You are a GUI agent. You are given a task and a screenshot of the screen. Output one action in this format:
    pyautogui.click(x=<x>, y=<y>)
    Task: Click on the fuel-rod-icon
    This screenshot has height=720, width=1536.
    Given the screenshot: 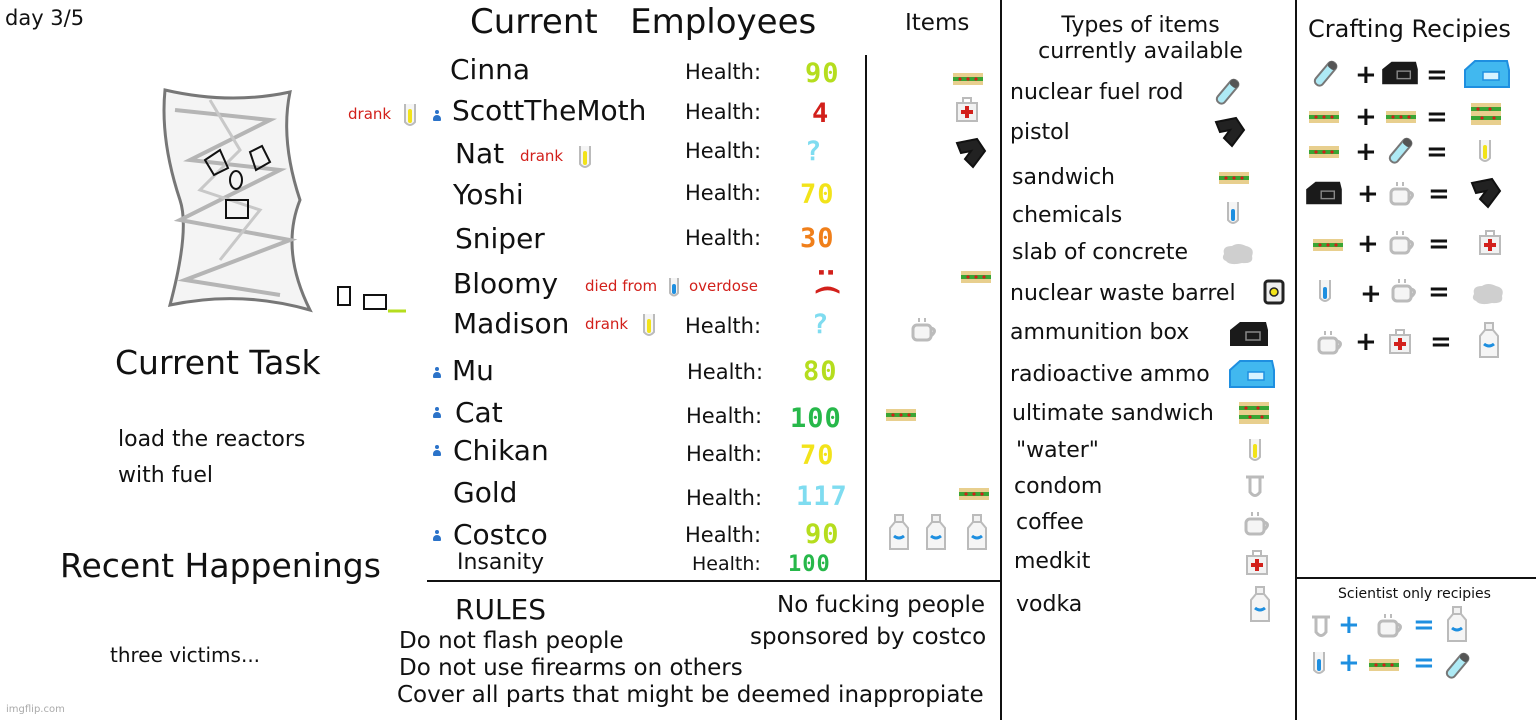 What is the action you would take?
    pyautogui.click(x=1227, y=91)
    